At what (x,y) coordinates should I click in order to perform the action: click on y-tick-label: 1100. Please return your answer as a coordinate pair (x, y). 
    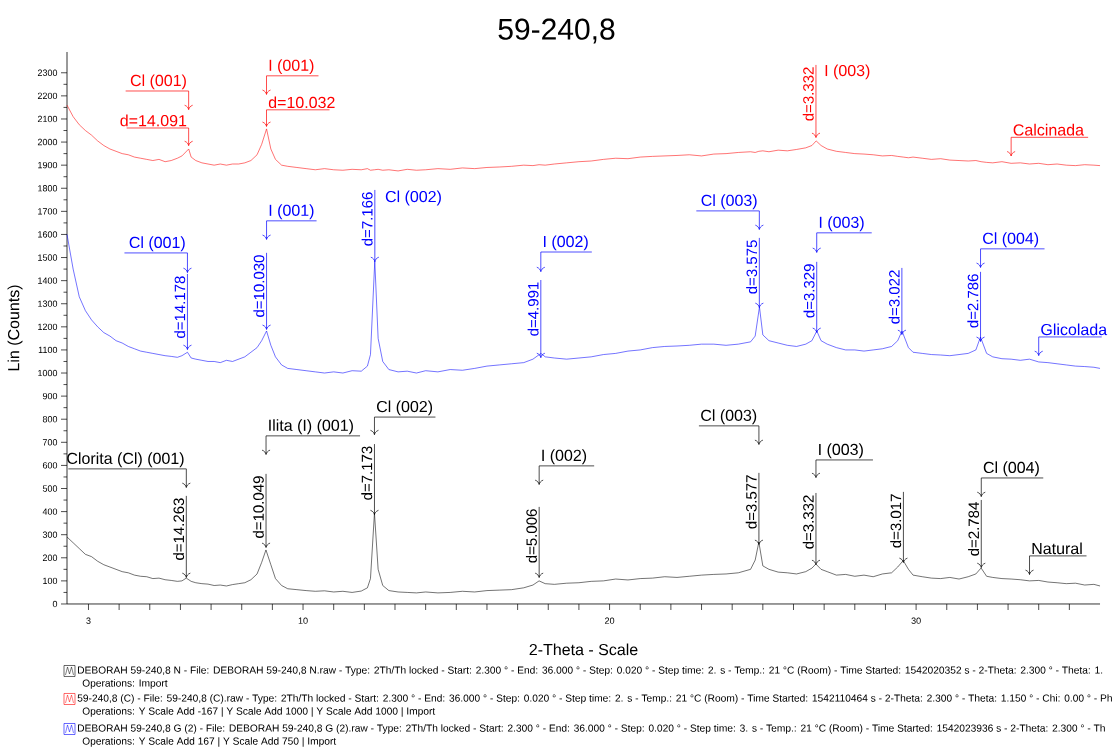
    Looking at the image, I should click on (48, 350).